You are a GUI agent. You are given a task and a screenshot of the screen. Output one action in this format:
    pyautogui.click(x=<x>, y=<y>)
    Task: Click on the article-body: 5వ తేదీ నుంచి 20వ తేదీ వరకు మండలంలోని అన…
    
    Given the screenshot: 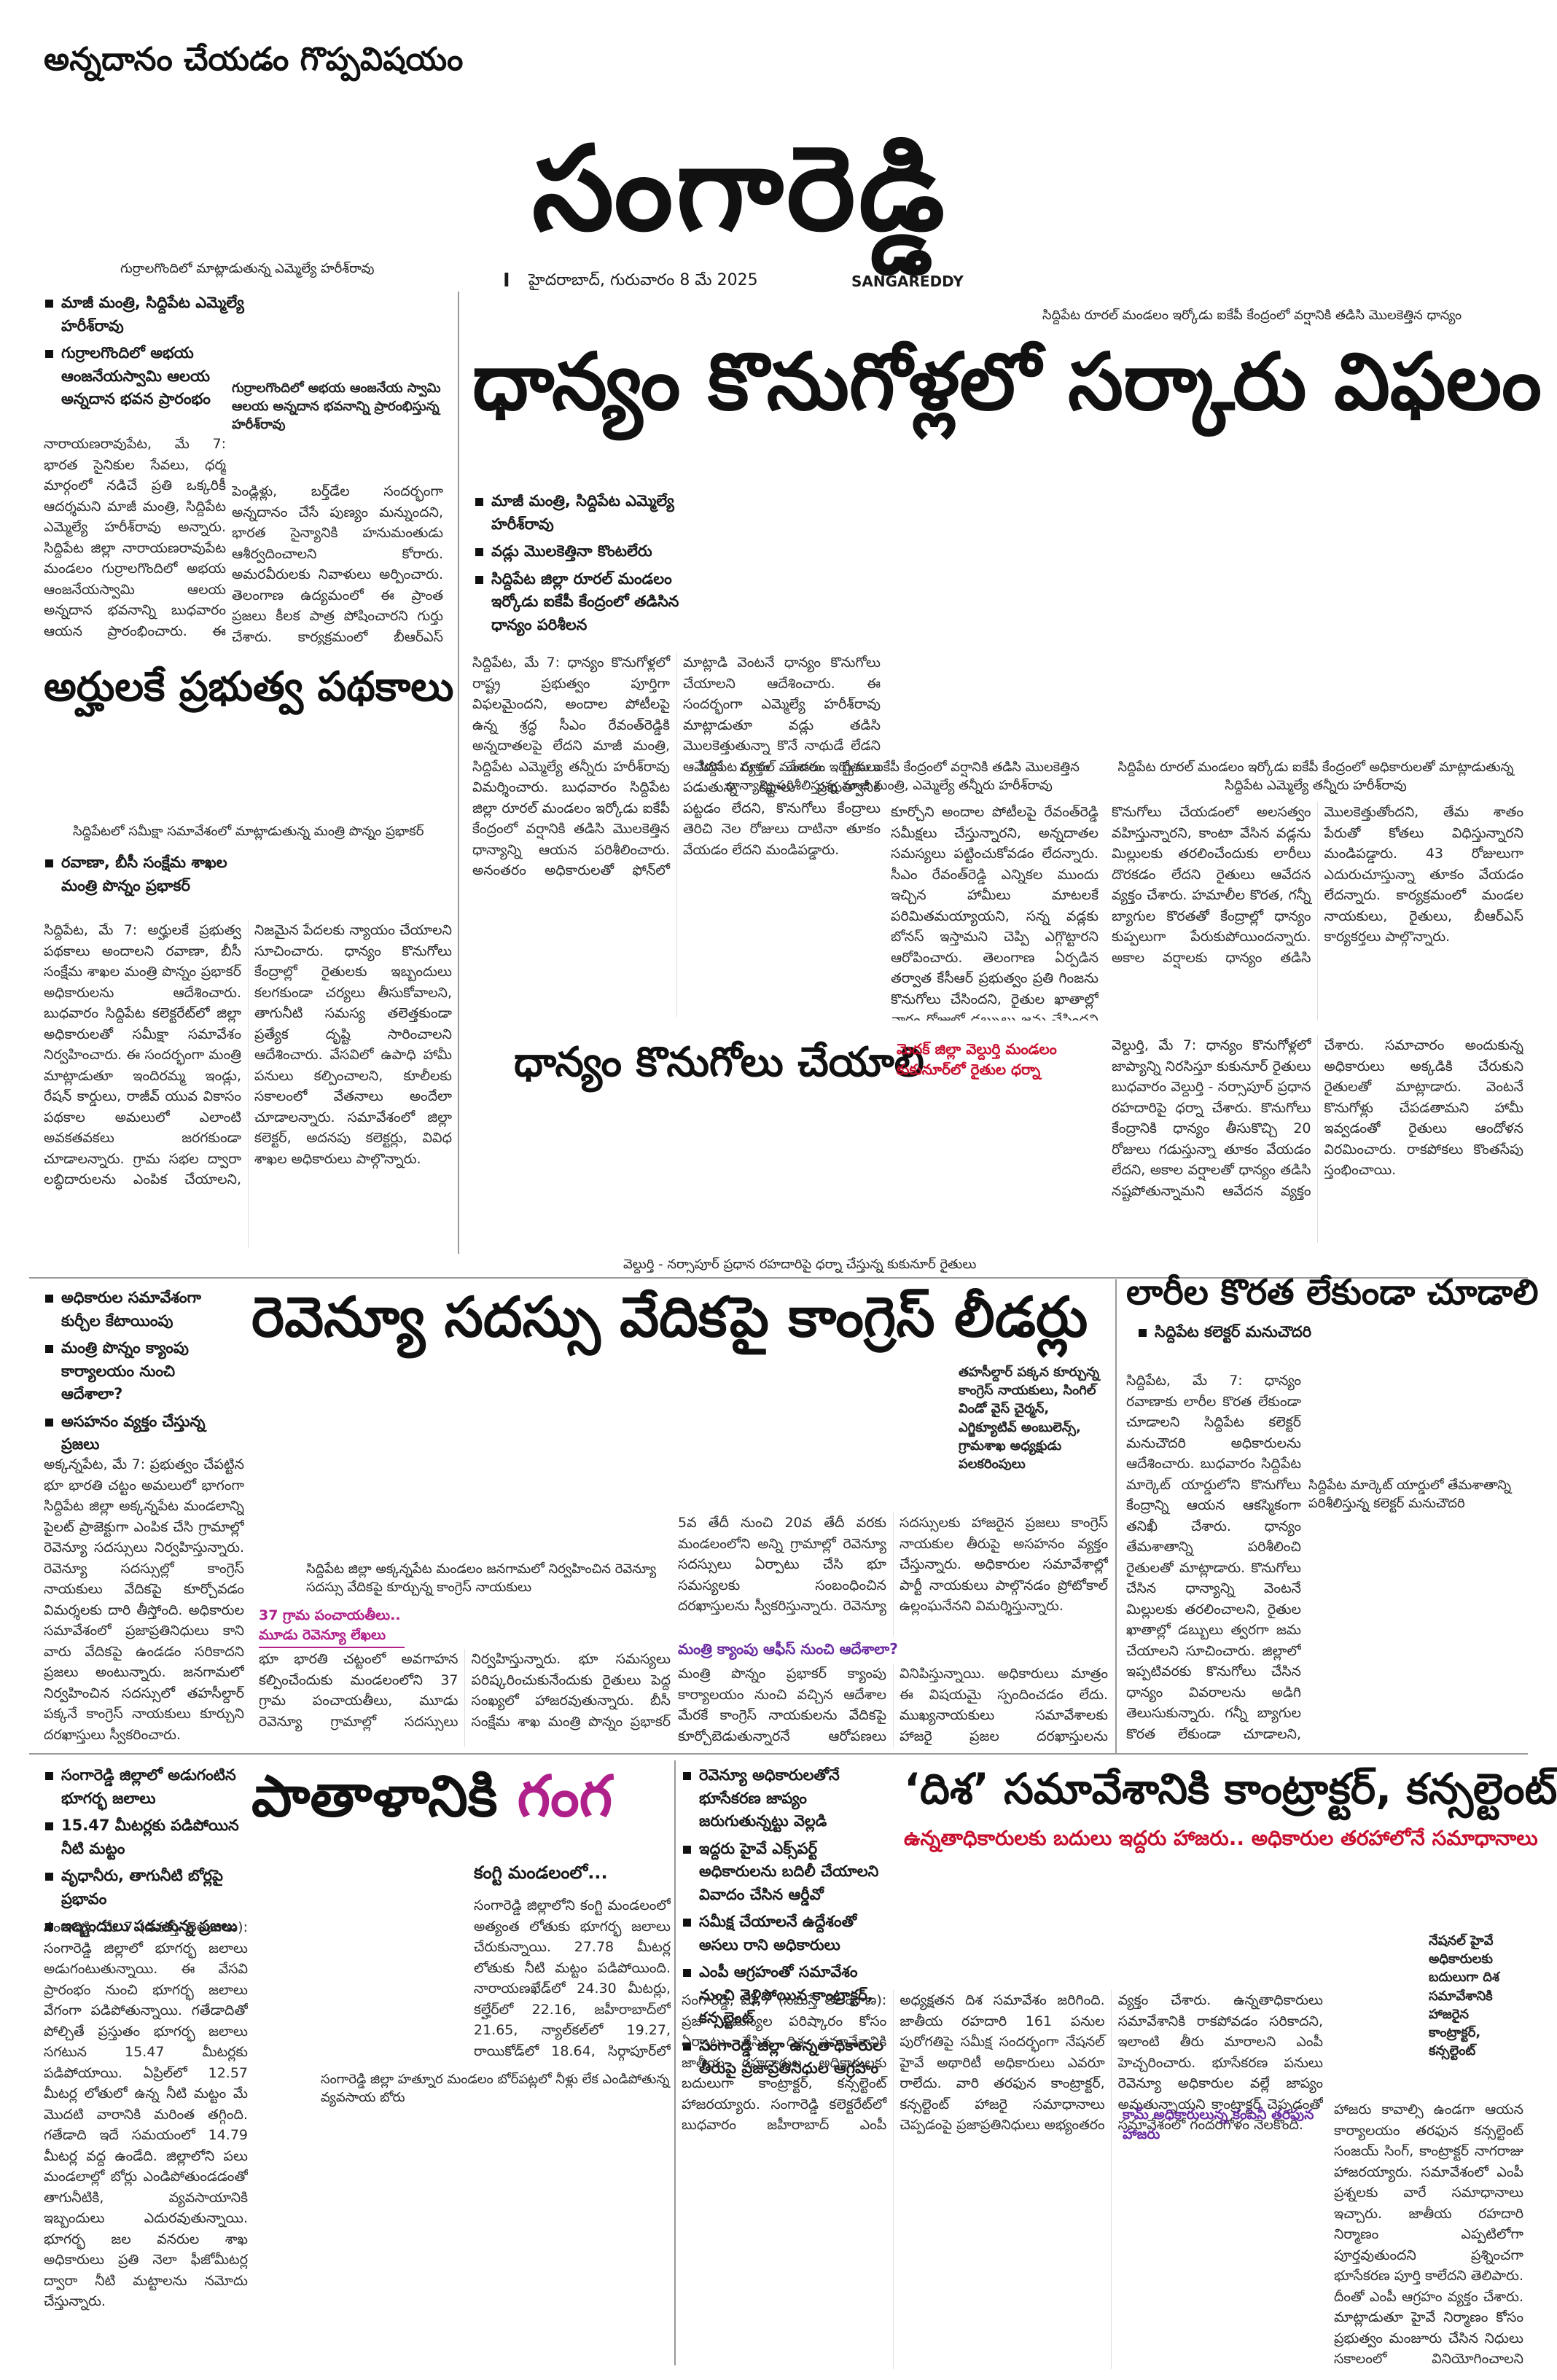 What is the action you would take?
    pyautogui.click(x=893, y=1564)
    